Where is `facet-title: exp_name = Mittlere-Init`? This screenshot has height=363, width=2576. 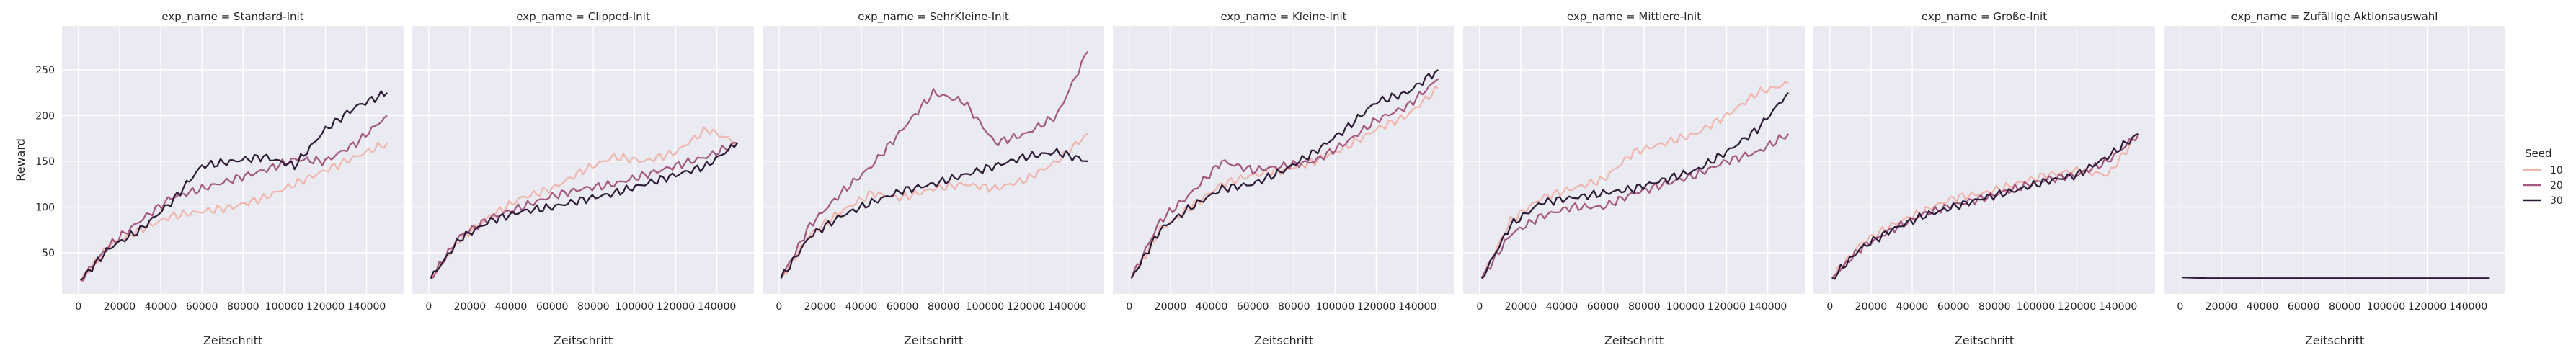
facet-title: exp_name = Mittlere-Init is located at coordinates (1634, 17).